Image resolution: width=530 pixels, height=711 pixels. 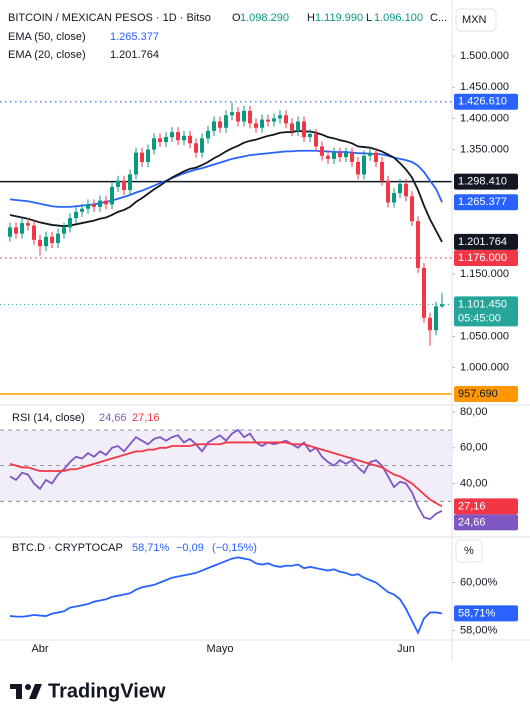 I want to click on price-label: 957.690, so click(x=478, y=394).